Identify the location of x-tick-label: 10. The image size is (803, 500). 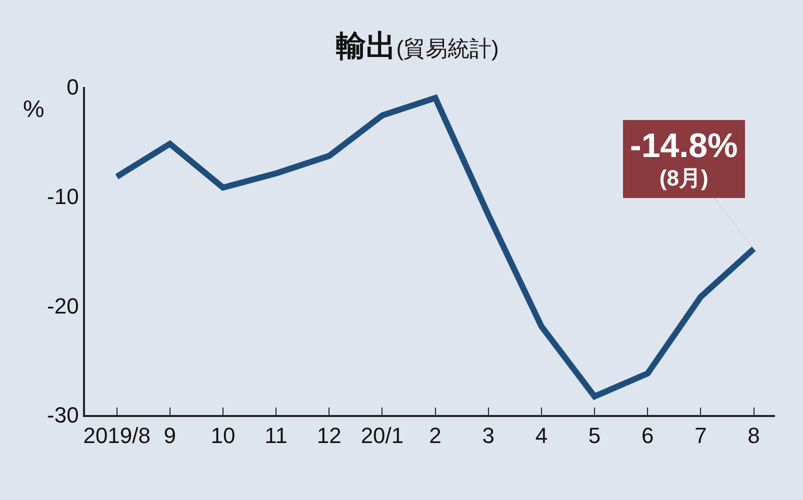
(223, 435).